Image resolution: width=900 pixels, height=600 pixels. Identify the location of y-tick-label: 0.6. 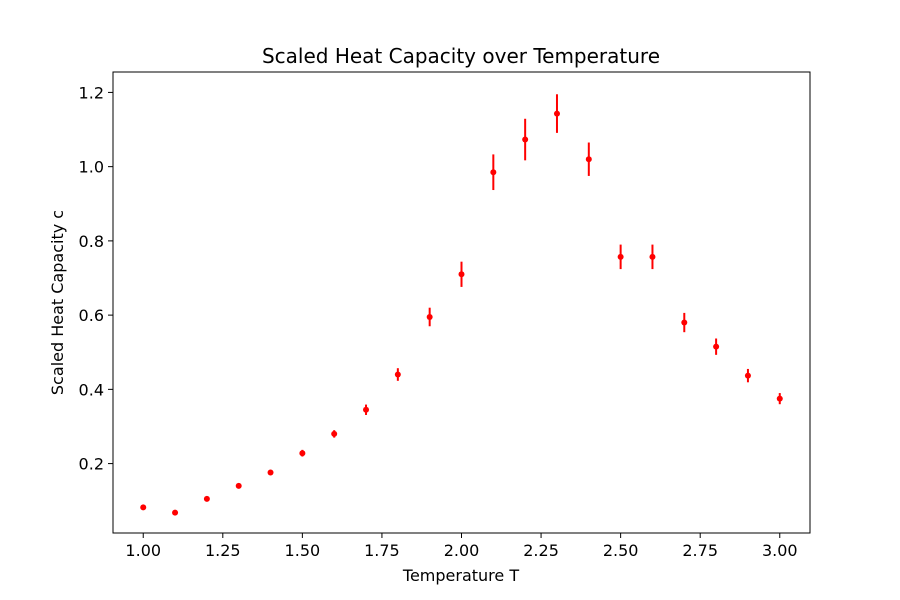
(91, 315).